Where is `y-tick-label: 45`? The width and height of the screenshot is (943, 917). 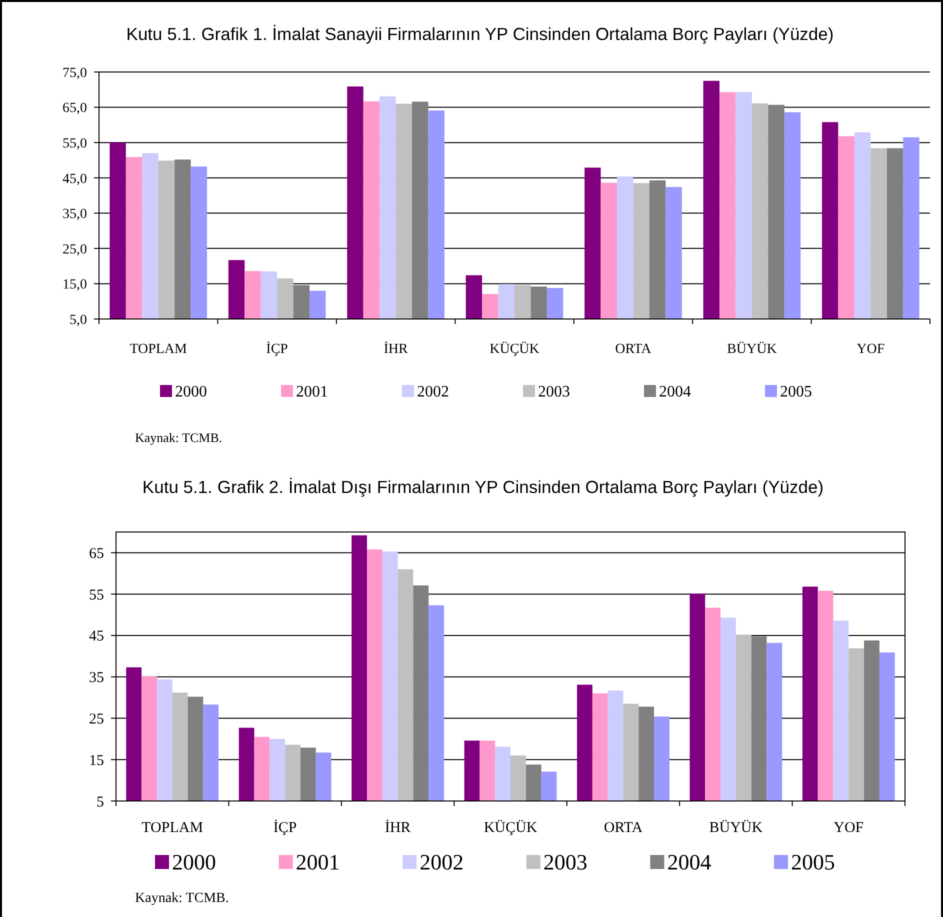
y-tick-label: 45 is located at coordinates (96, 636).